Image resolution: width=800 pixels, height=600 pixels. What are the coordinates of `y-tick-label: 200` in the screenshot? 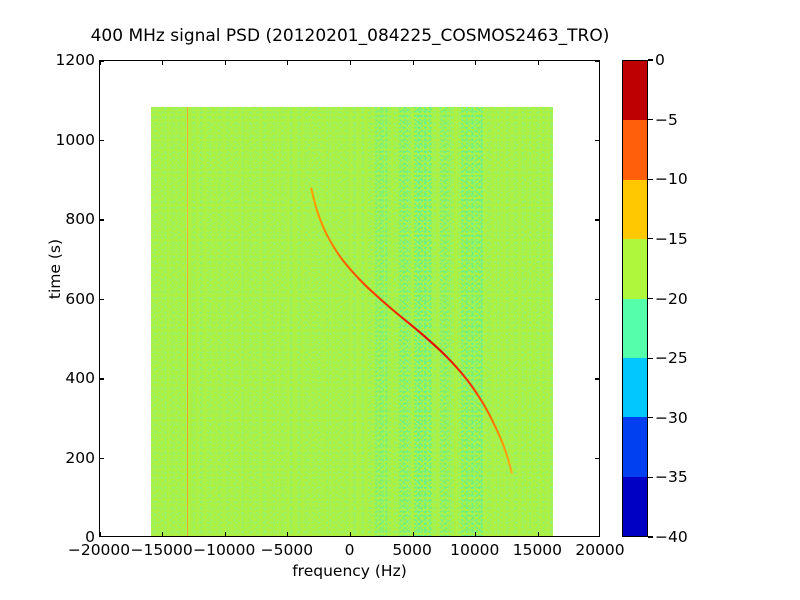 It's located at (80, 457).